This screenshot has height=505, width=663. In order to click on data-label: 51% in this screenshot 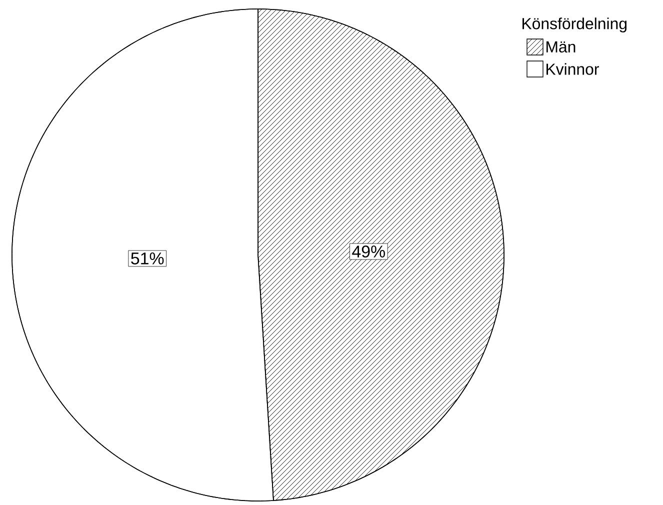, I will do `click(147, 258)`.